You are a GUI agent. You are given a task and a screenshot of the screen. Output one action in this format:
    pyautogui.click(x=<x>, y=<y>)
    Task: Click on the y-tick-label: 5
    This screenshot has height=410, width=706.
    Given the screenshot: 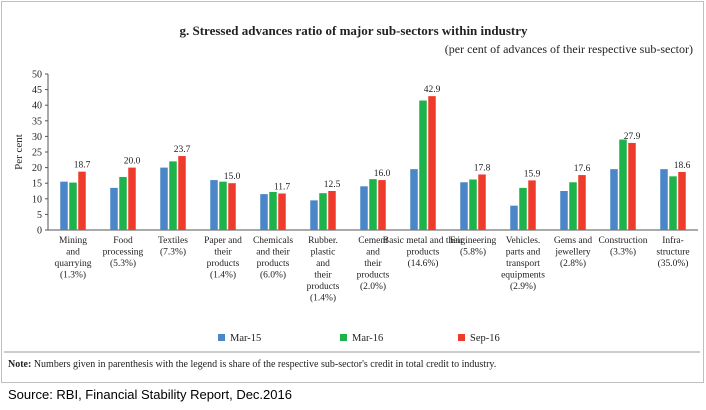 What is the action you would take?
    pyautogui.click(x=39, y=215)
    